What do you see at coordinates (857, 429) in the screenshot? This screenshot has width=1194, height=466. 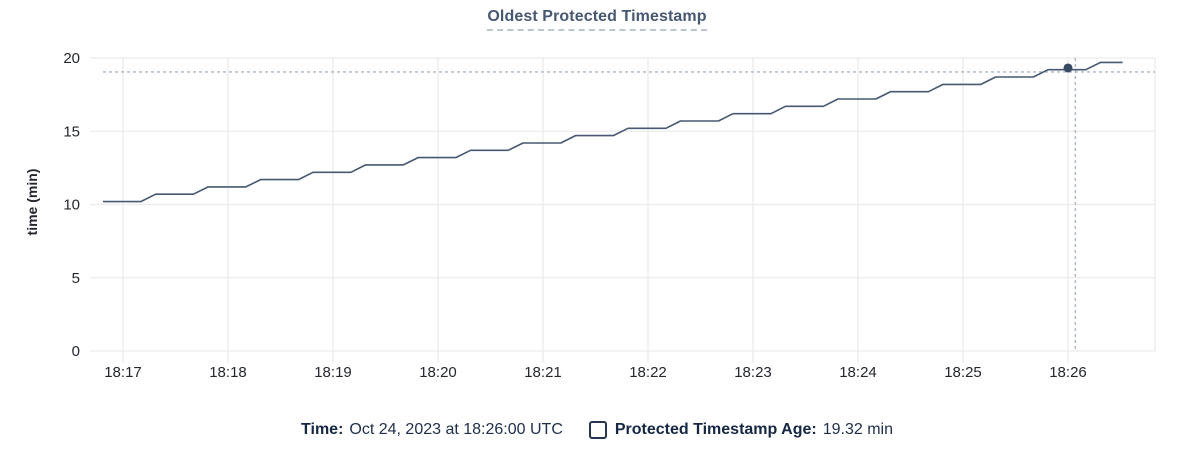 I see `legend-series-value: 19.32 min` at bounding box center [857, 429].